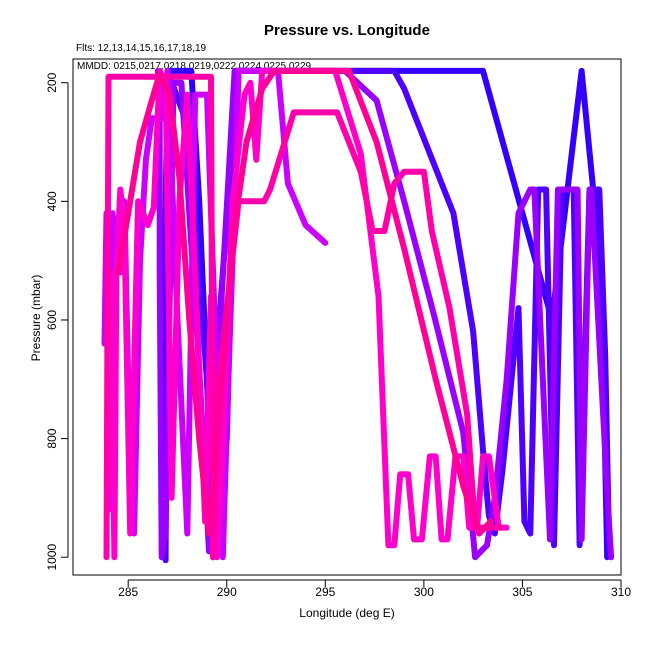 The height and width of the screenshot is (650, 650). Describe the element at coordinates (52, 320) in the screenshot. I see `y-tick-label: 600` at that location.